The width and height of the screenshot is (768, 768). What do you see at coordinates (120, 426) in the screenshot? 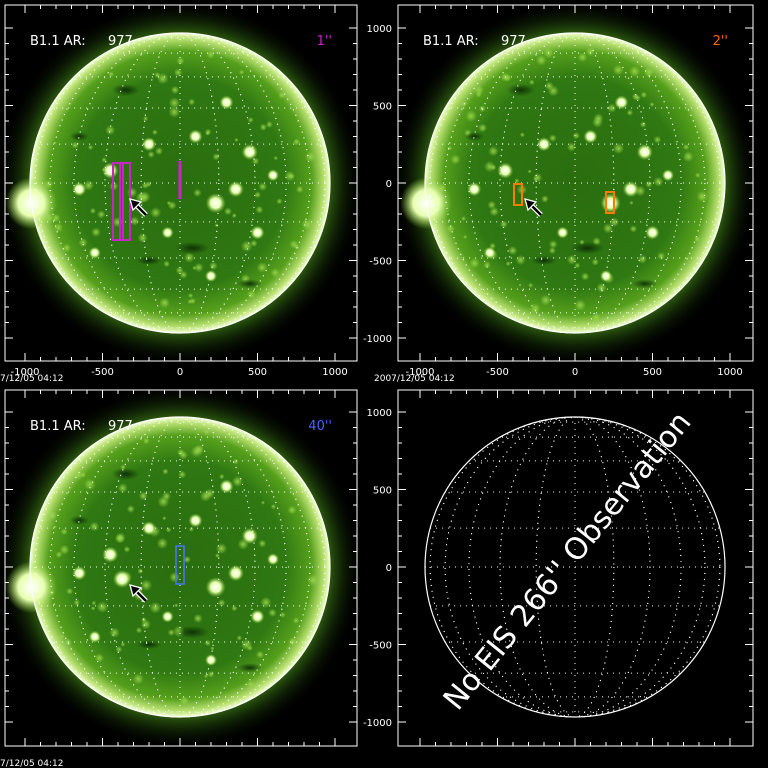
I see `active-region-number: 977` at bounding box center [120, 426].